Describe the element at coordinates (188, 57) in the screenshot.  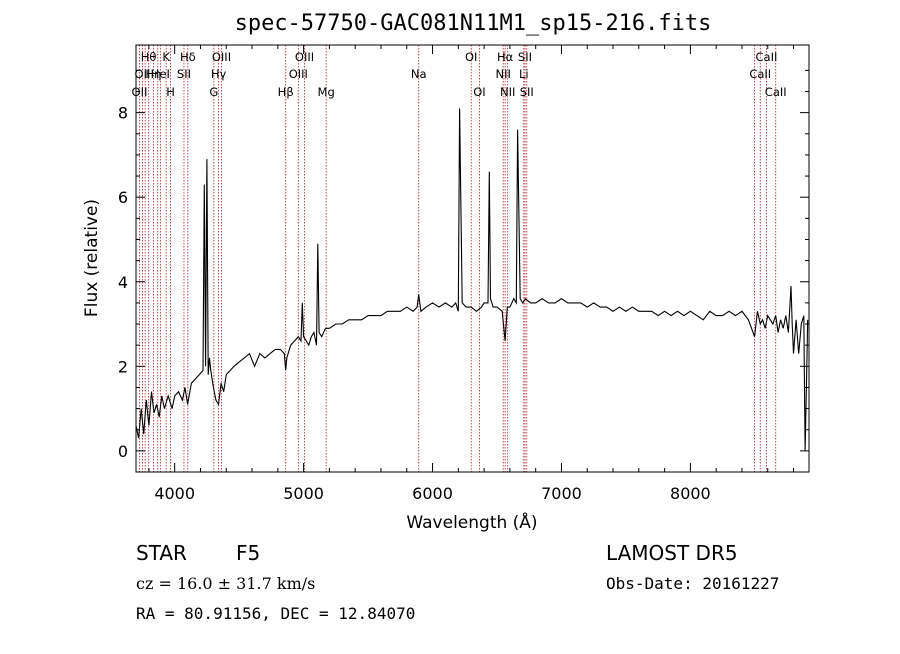
I see `line-label: Hδ` at that location.